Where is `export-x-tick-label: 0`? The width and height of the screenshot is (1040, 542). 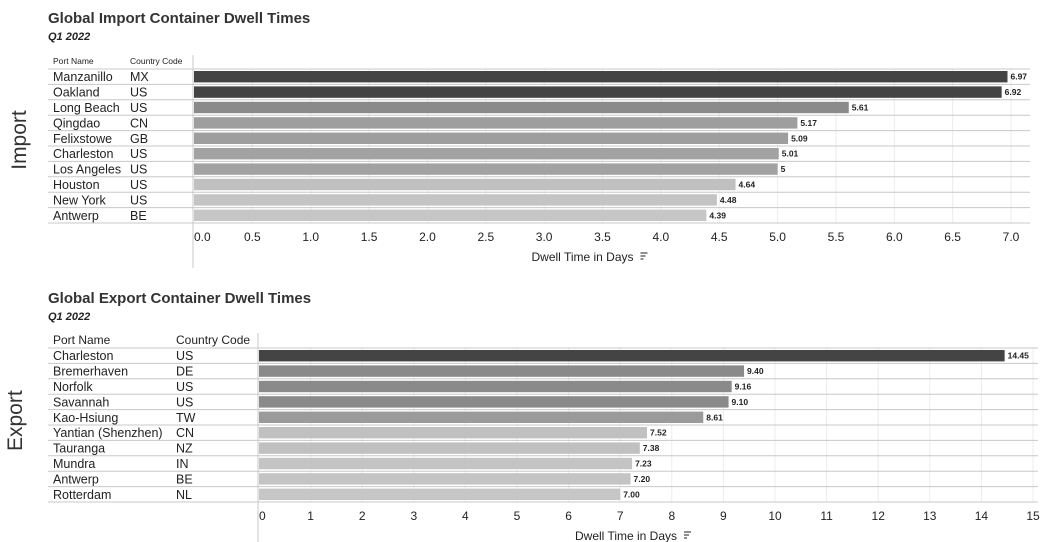 export-x-tick-label: 0 is located at coordinates (262, 516).